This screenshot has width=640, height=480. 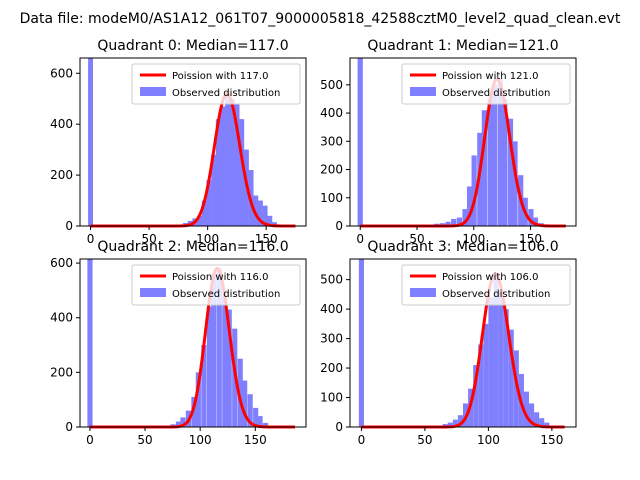 What do you see at coordinates (220, 76) in the screenshot?
I see `legend-label: Poission with 117.0` at bounding box center [220, 76].